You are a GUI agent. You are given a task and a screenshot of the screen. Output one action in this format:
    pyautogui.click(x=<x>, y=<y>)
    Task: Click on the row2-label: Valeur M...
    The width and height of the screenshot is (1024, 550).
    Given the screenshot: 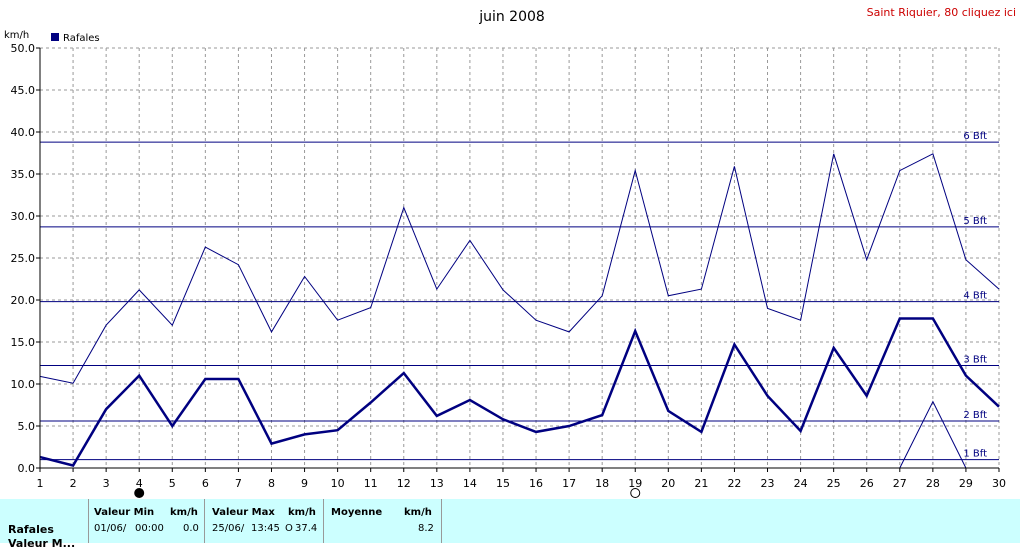 What is the action you would take?
    pyautogui.click(x=41, y=543)
    